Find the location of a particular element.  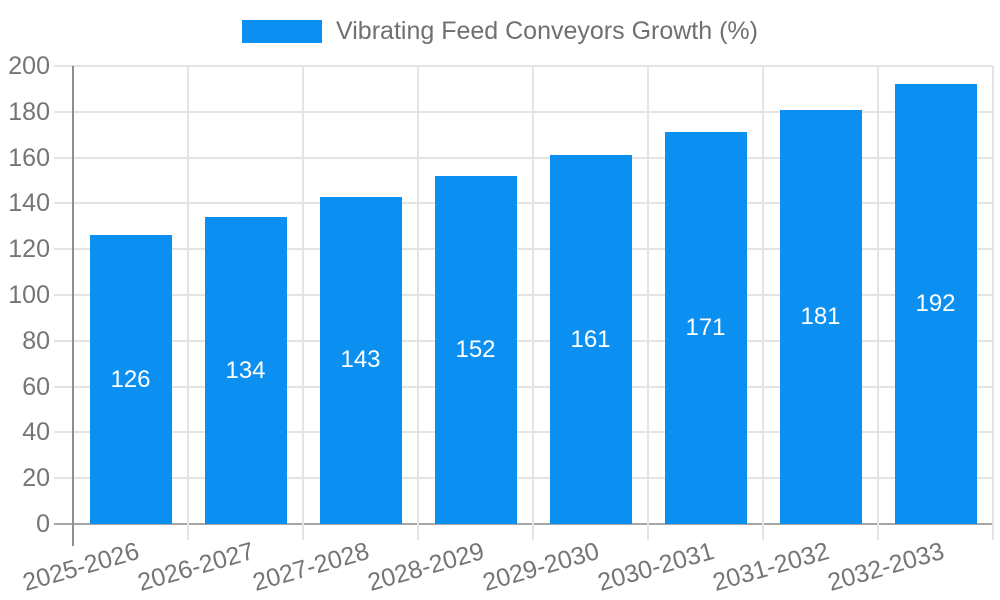

y-tick-label: 40 is located at coordinates (36, 432).